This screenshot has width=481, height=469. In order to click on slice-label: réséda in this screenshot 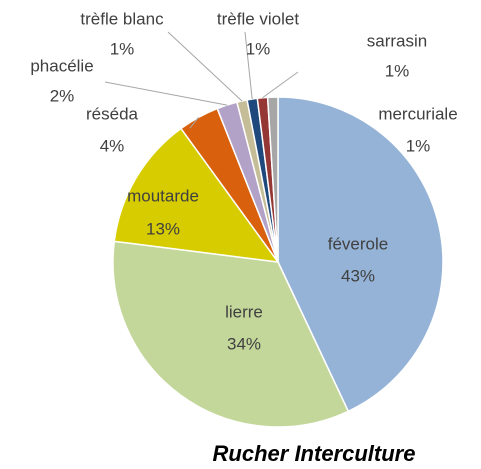, I will do `click(112, 113)`.